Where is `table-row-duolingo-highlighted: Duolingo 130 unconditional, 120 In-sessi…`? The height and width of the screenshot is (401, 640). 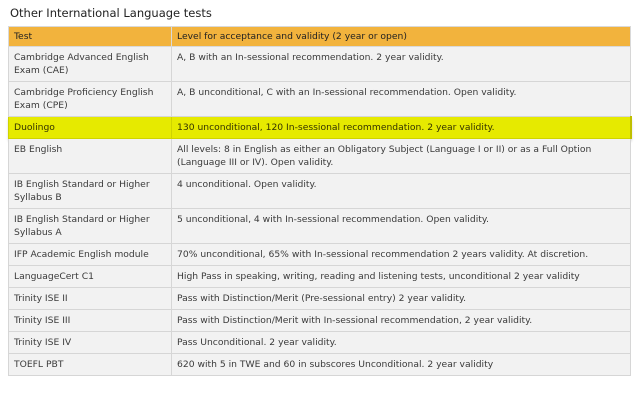
table-row-duolingo-highlighted: Duolingo 130 unconditional, 120 In-sessi… is located at coordinates (320, 127).